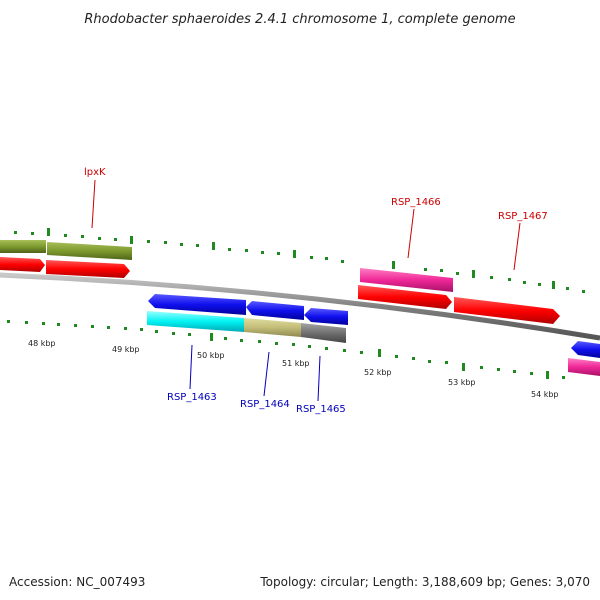 The height and width of the screenshot is (600, 600). Describe the element at coordinates (321, 409) in the screenshot. I see `gene-label-rsp1465: RSP_1465` at that location.